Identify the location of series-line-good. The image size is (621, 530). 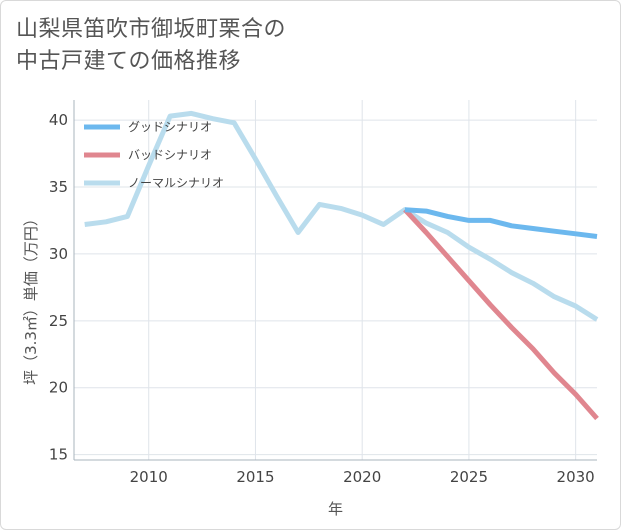
(501, 223).